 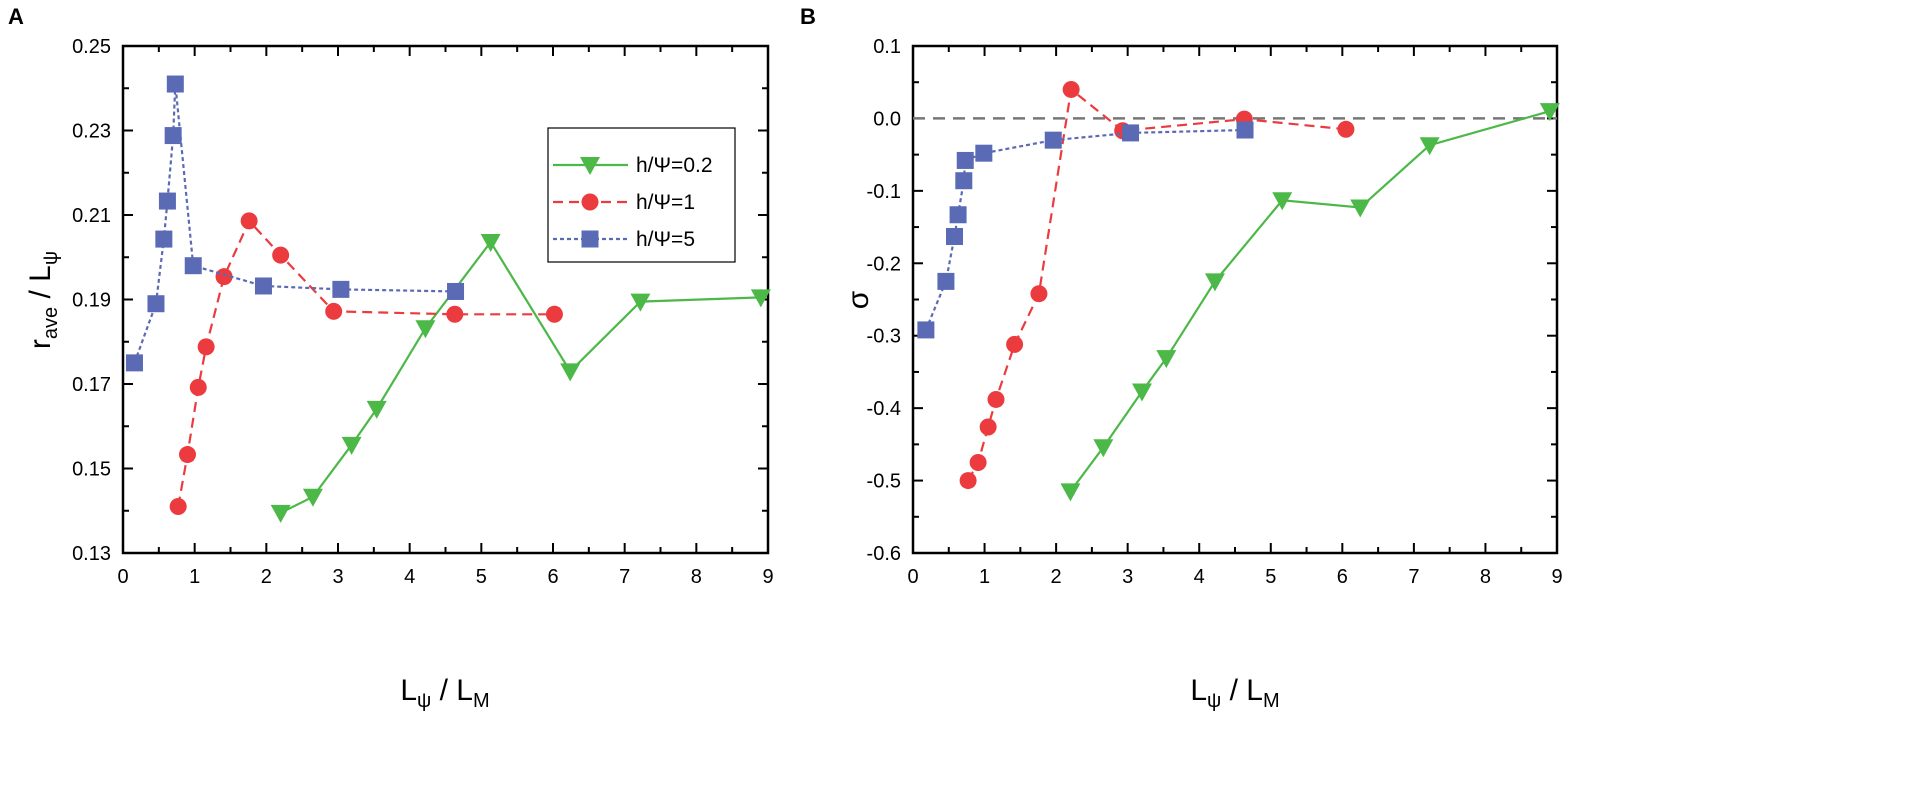 I want to click on x-tick-label: 7, so click(x=1413, y=577).